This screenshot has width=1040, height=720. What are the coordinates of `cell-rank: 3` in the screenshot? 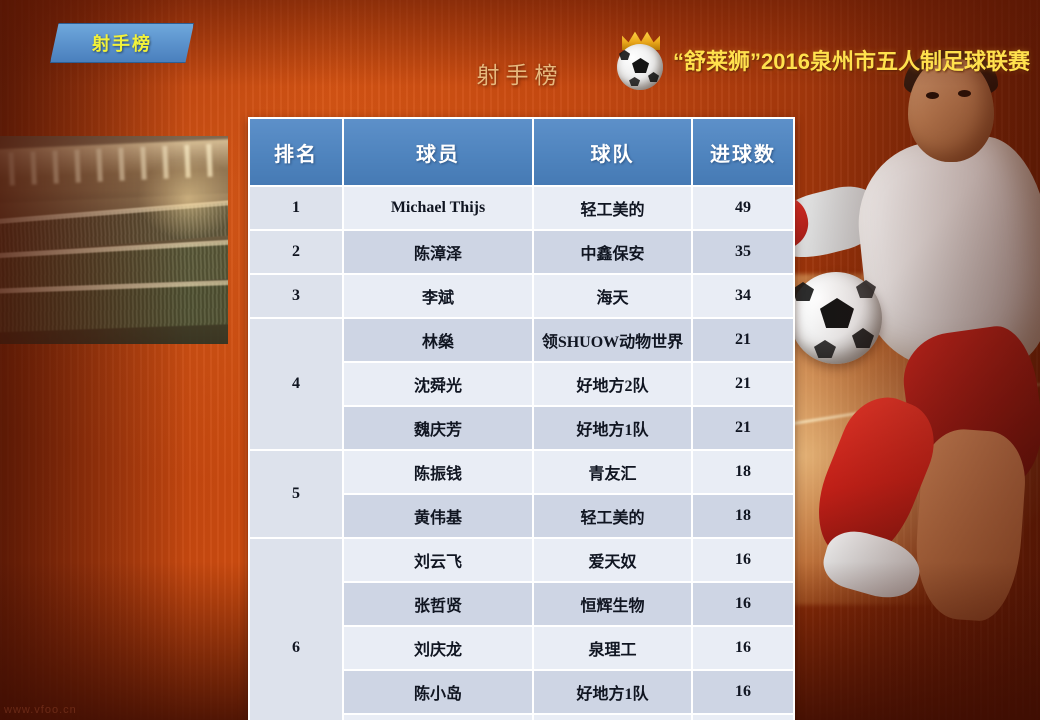 It's located at (296, 296).